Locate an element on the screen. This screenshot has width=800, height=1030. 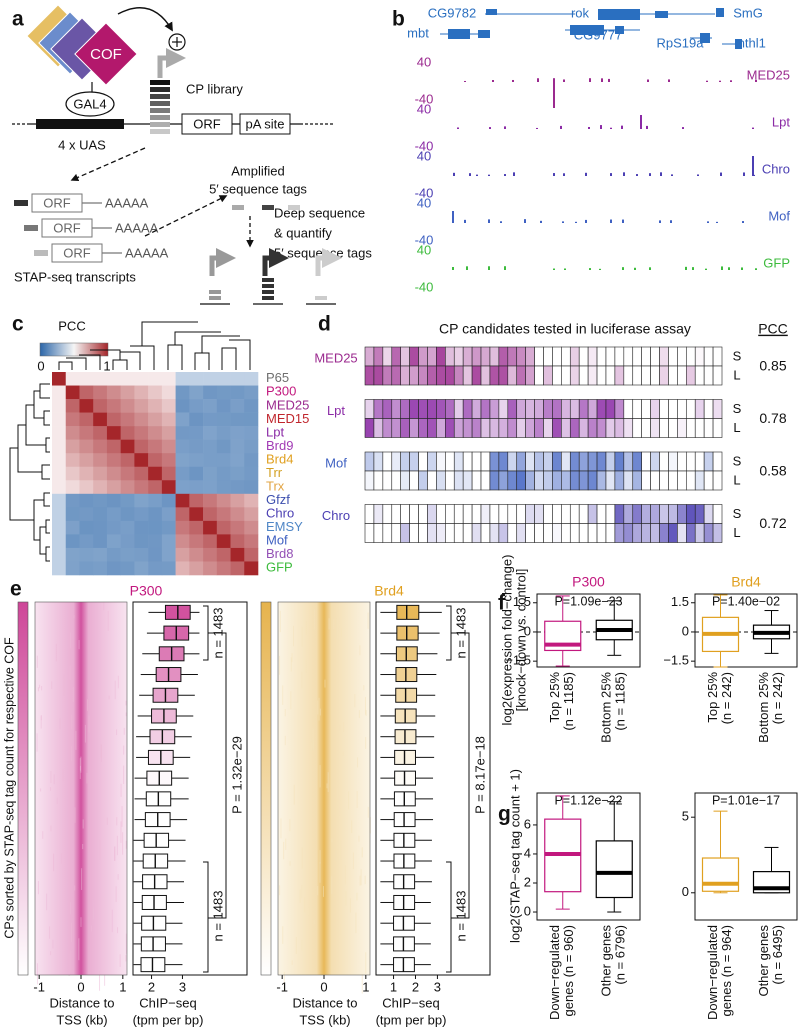
pa-box is located at coordinates (265, 124).